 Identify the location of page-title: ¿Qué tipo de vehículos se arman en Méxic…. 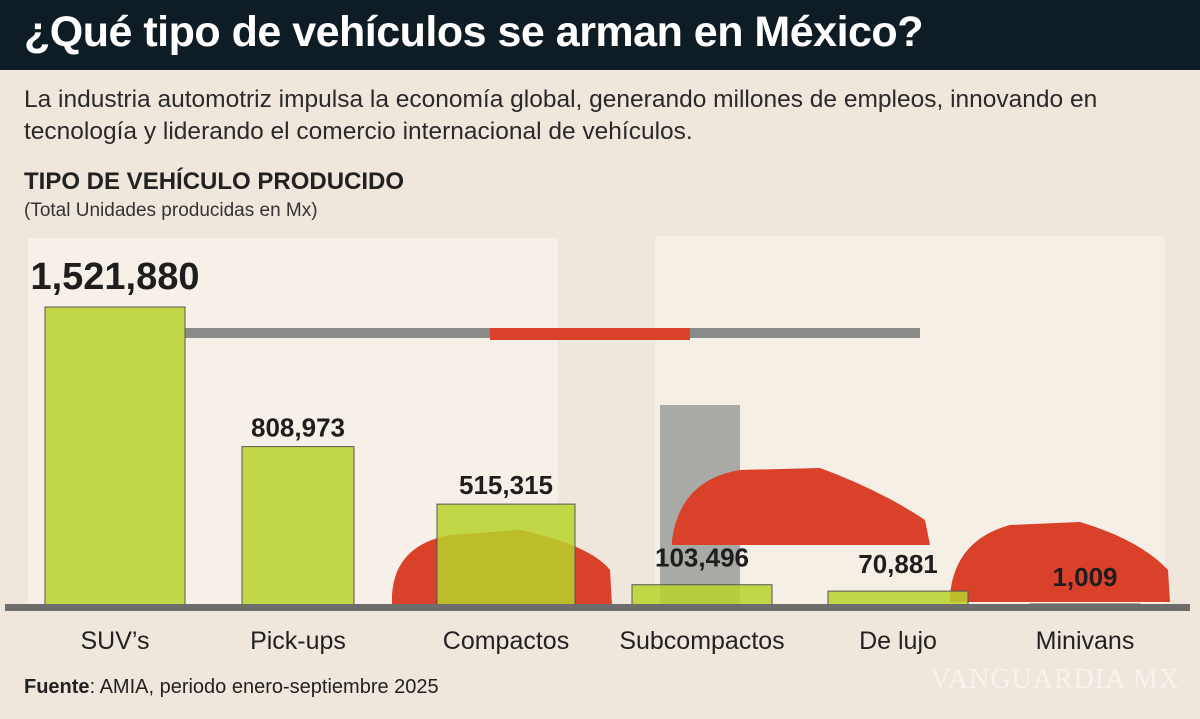
(473, 32).